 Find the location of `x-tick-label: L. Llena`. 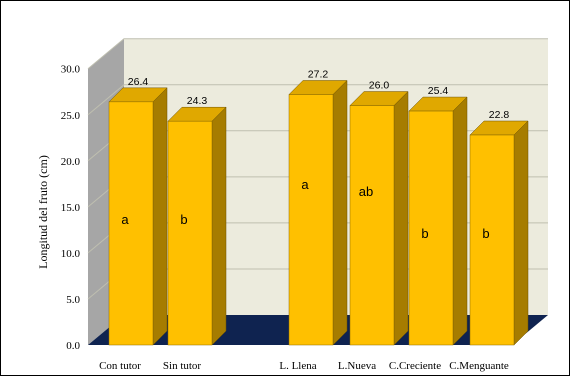

x-tick-label: L. Llena is located at coordinates (297, 366).